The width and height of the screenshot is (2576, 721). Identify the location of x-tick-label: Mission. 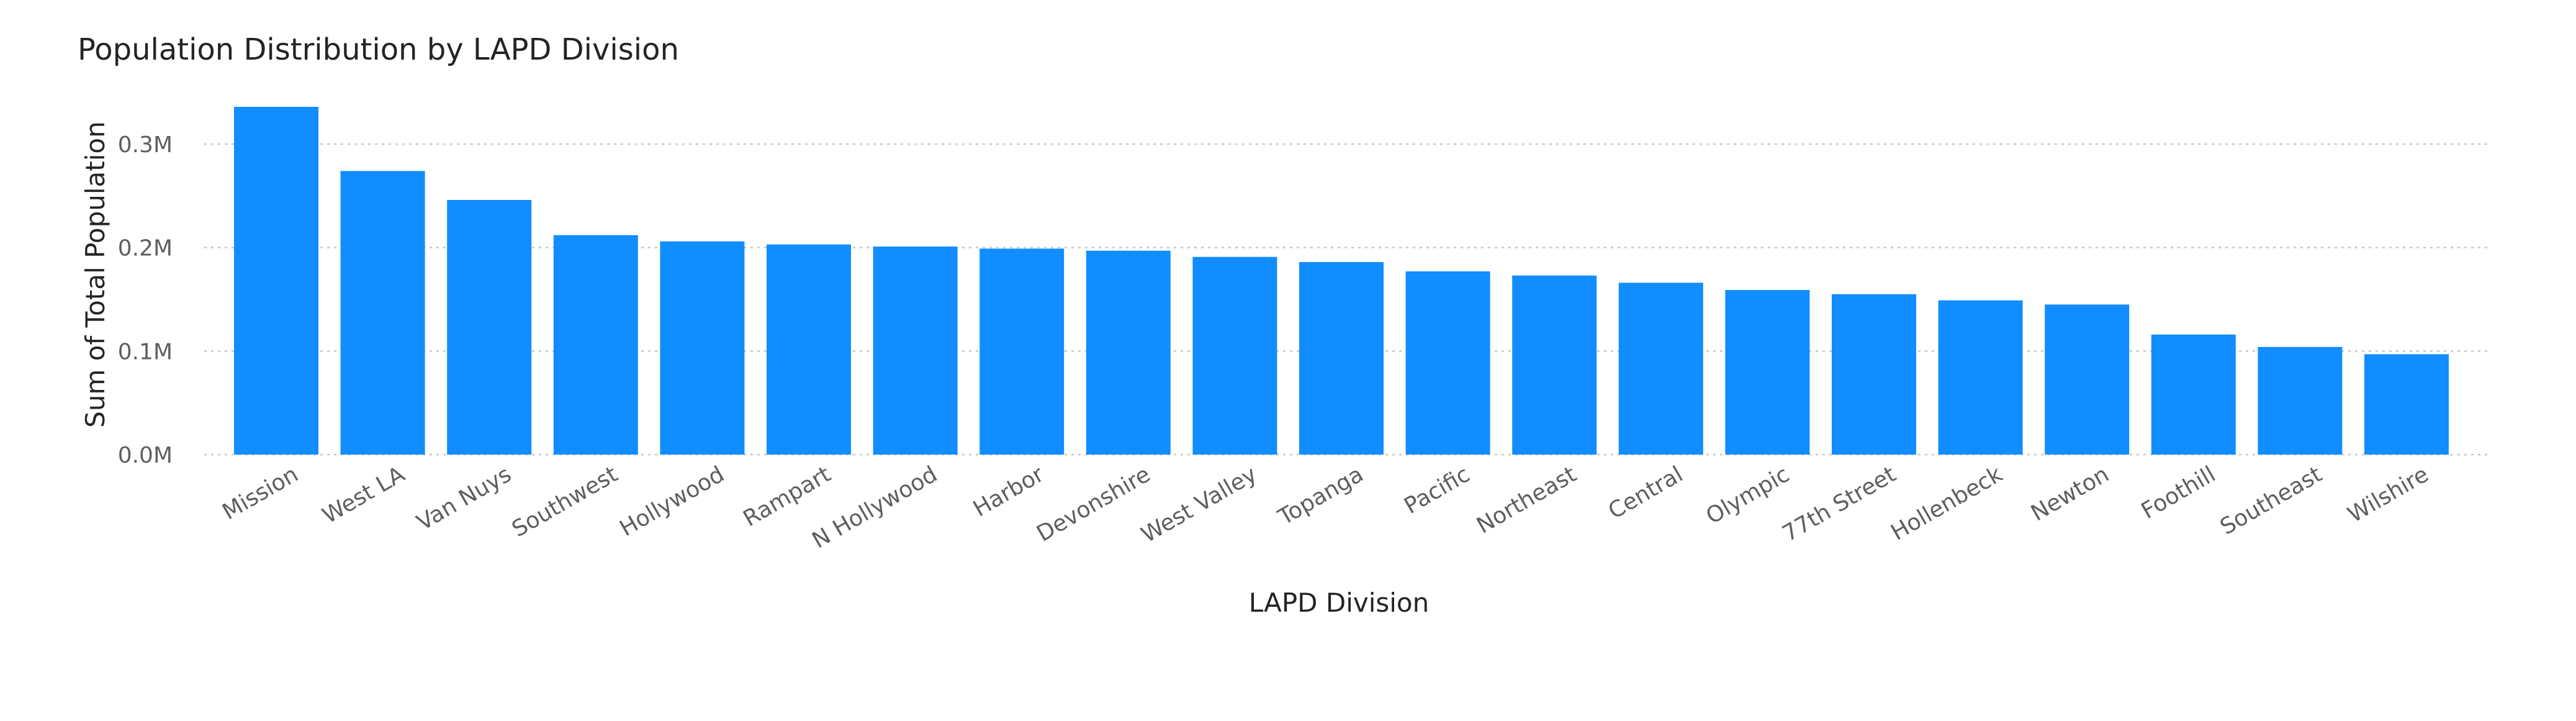
(260, 493).